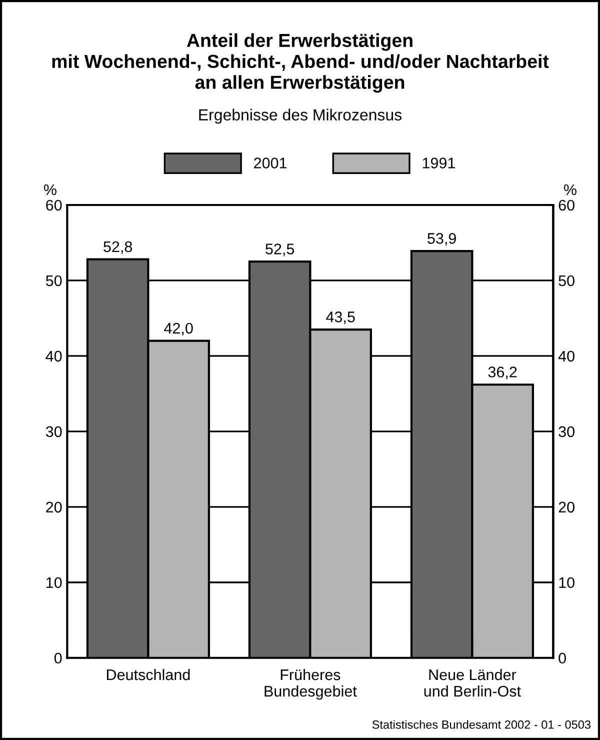 This screenshot has height=740, width=600. I want to click on y-tick-label: 0, so click(58, 658).